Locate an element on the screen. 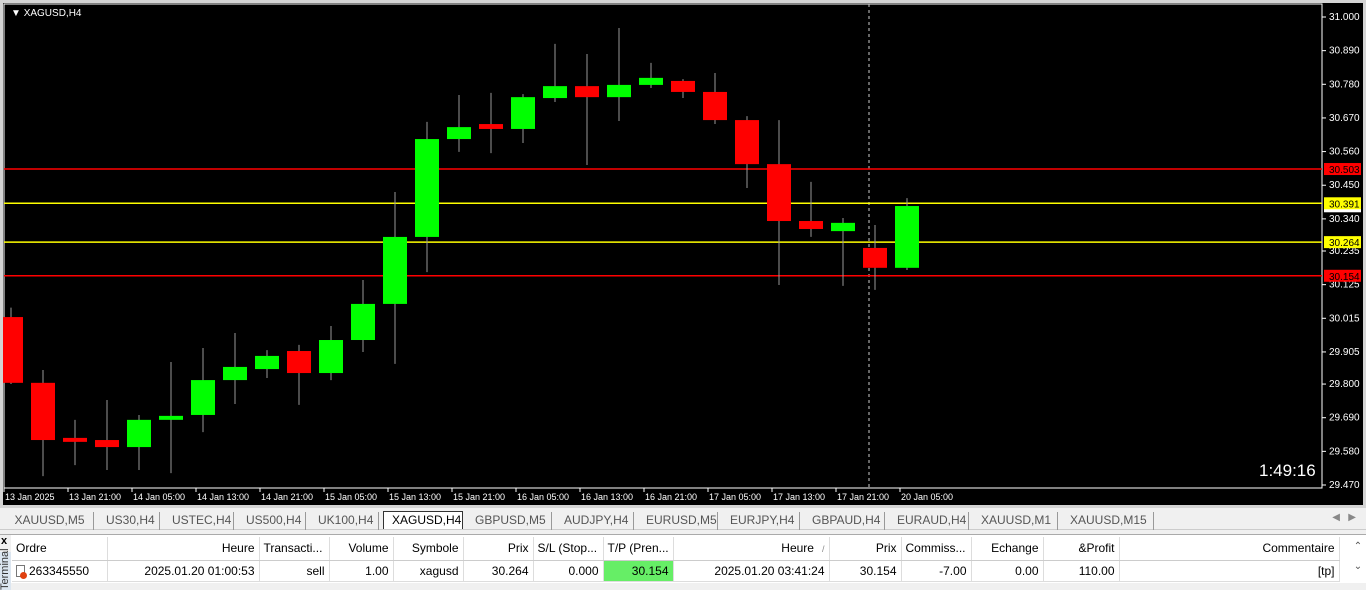 The height and width of the screenshot is (590, 1366). y-tick-label: 30.560 is located at coordinates (1344, 152).